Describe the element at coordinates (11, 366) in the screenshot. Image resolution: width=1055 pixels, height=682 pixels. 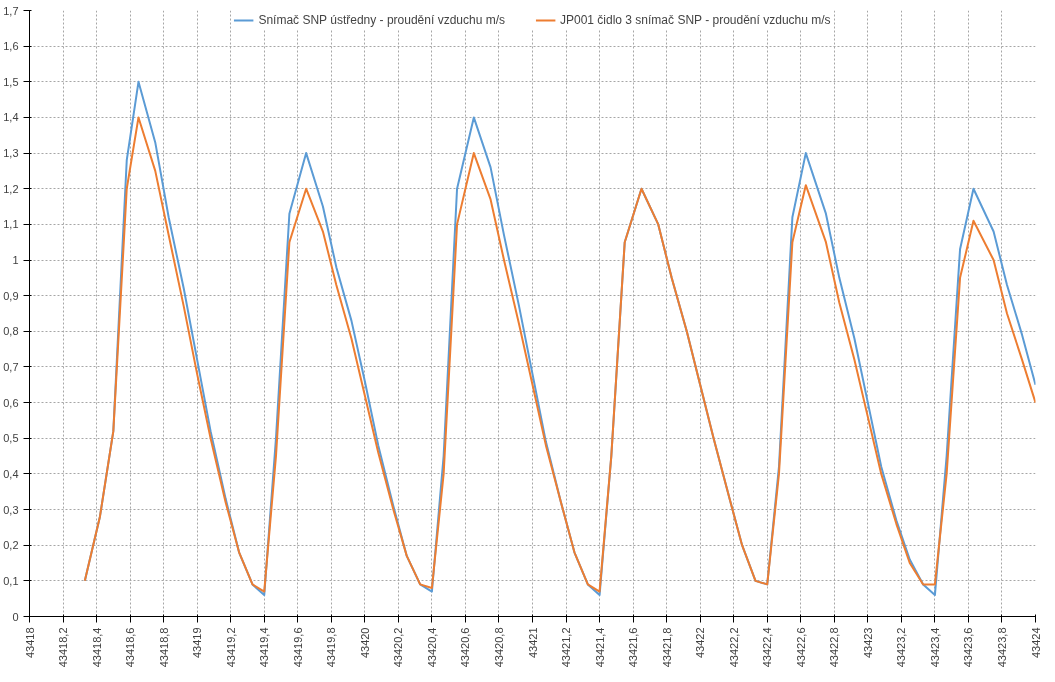
I see `y-tick-label: 0,7` at that location.